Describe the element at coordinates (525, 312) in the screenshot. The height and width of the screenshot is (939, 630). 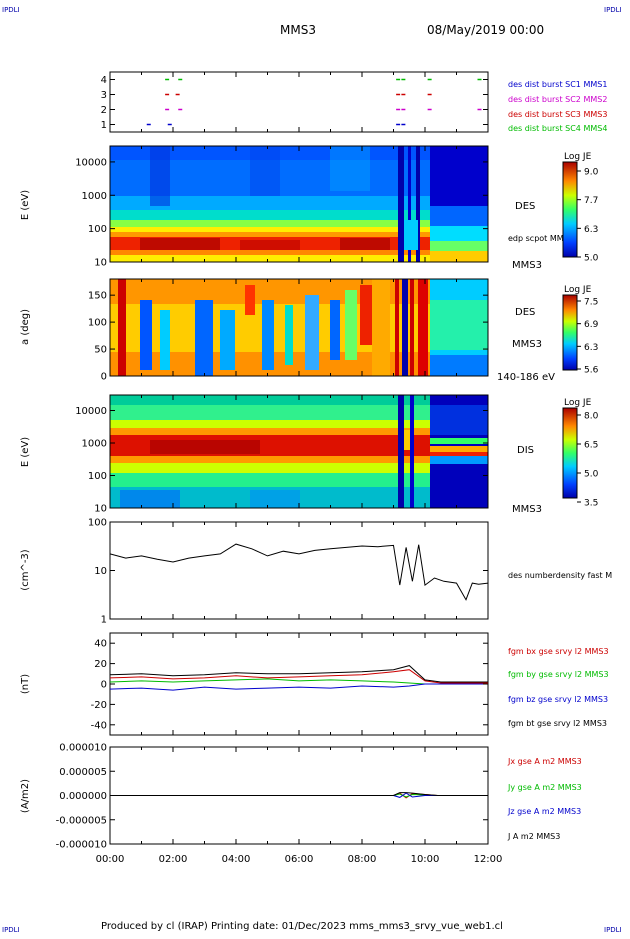
I see `des-pitch-side-label: DES` at that location.